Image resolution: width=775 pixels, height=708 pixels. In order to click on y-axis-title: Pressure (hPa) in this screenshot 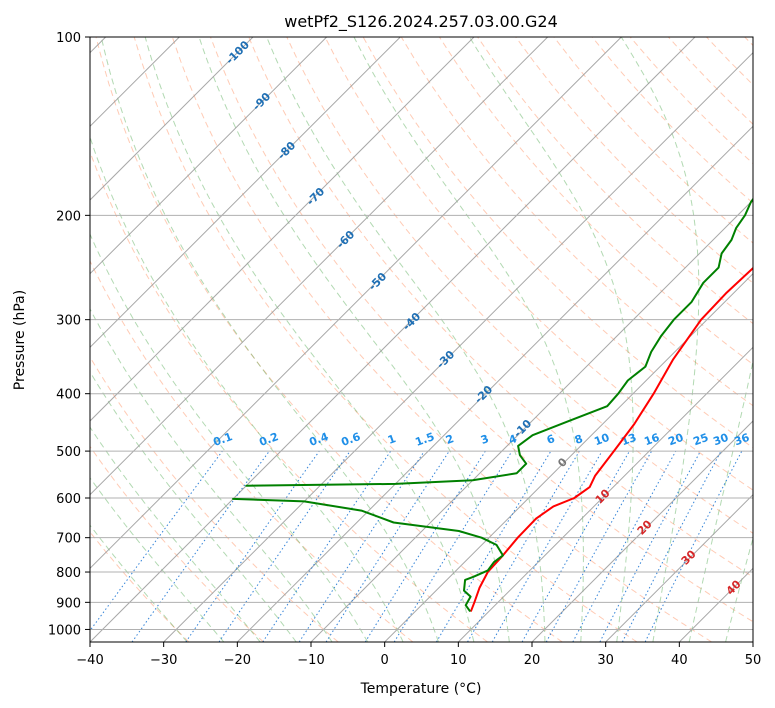, I will do `click(20, 340)`.